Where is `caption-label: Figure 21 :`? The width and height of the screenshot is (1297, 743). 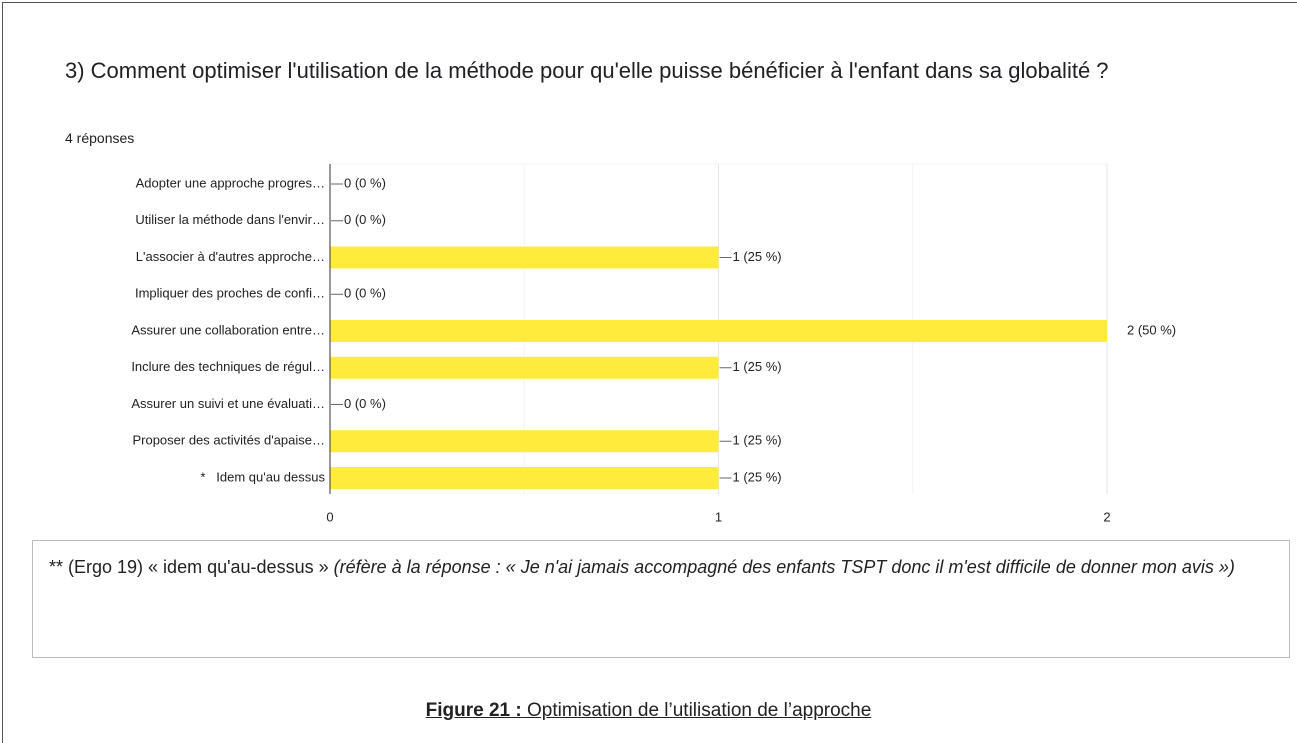
caption-label: Figure 21 : is located at coordinates (473, 710).